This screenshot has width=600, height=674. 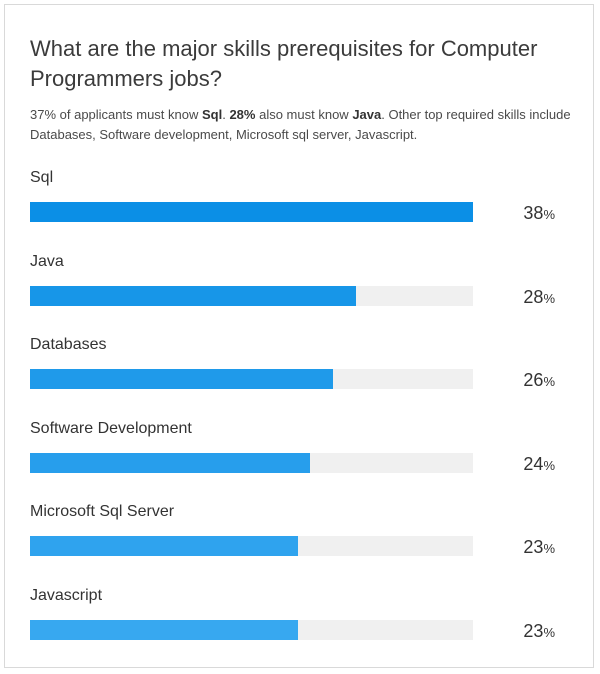 What do you see at coordinates (47, 261) in the screenshot?
I see `bar-label: Java` at bounding box center [47, 261].